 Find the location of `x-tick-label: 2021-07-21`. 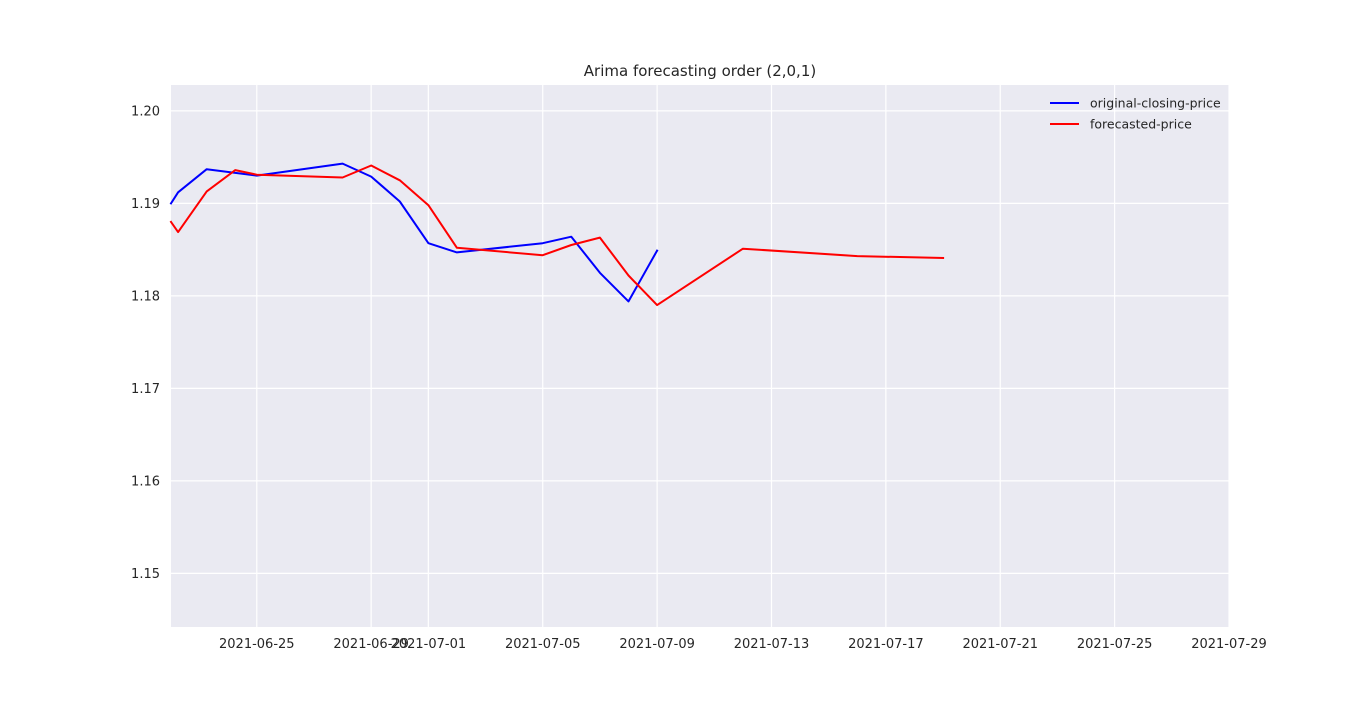

x-tick-label: 2021-07-21 is located at coordinates (1000, 644).